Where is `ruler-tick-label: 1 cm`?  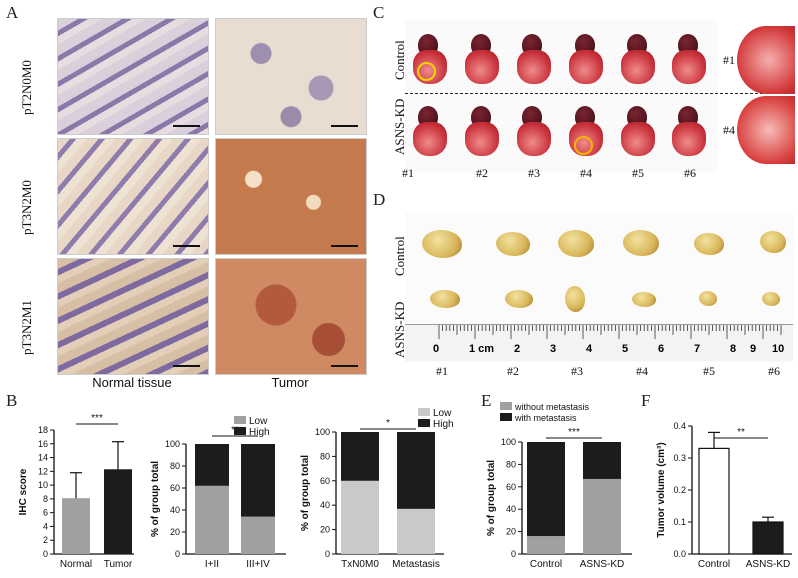 ruler-tick-label: 1 cm is located at coordinates (482, 349).